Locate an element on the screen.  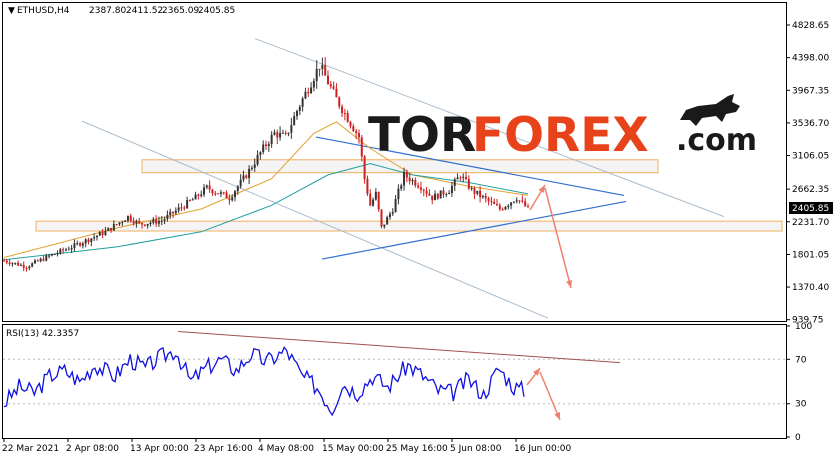
support-resistance-zones is located at coordinates (409, 195).